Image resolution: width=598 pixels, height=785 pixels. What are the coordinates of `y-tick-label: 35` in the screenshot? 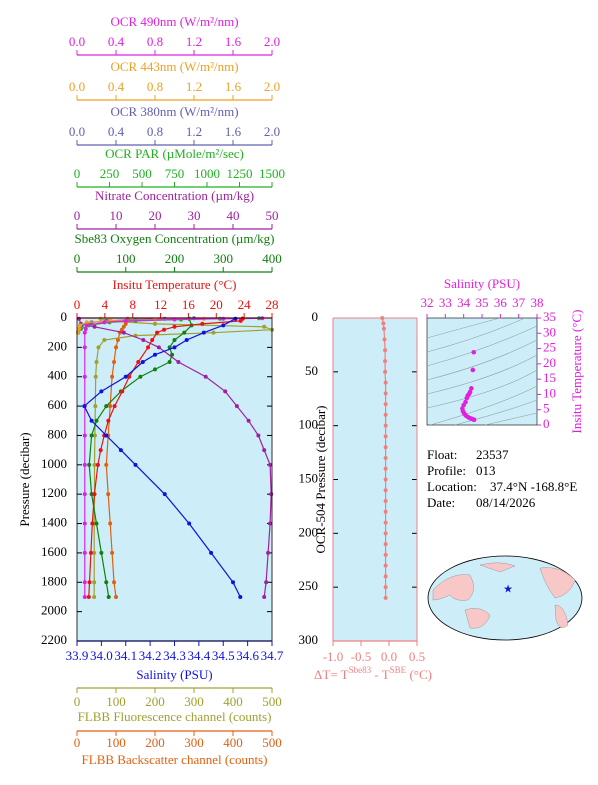 It's located at (549, 316).